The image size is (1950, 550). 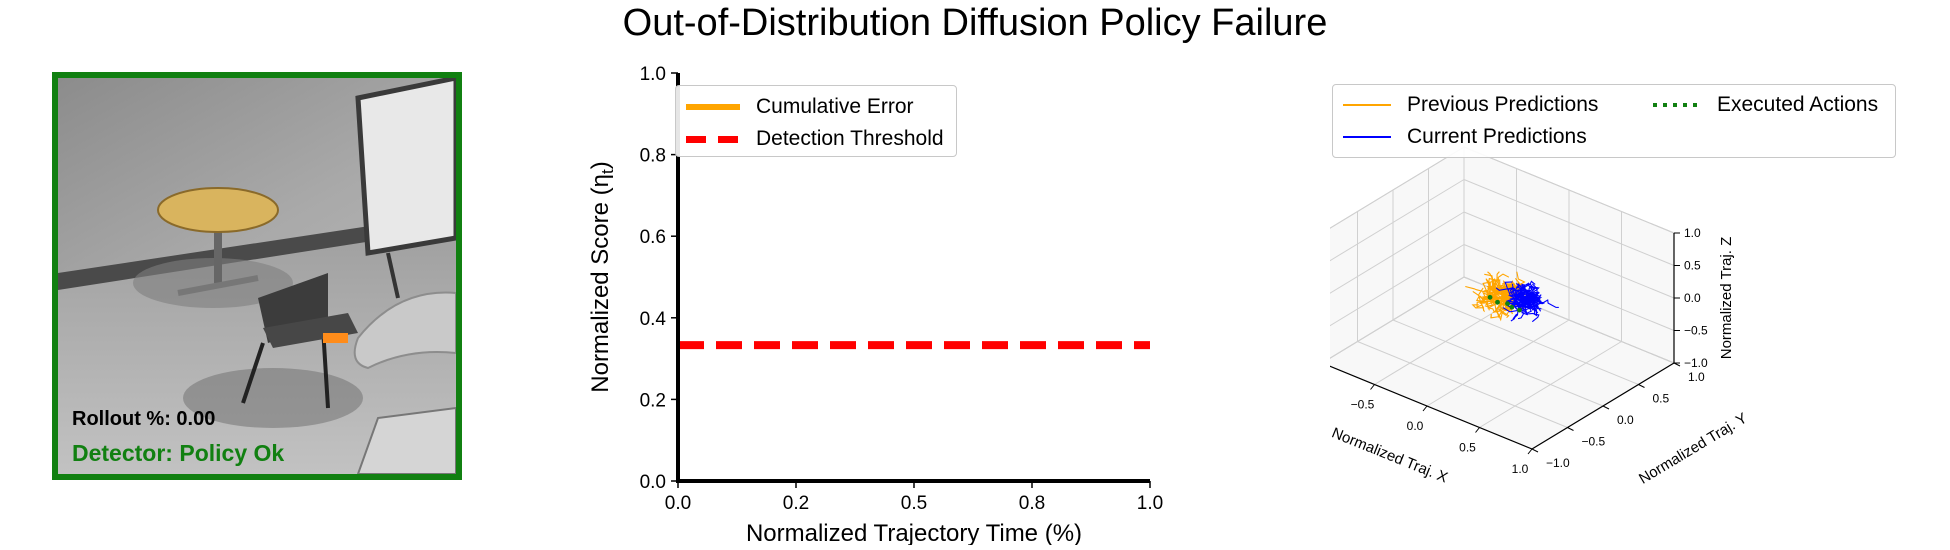 What do you see at coordinates (653, 237) in the screenshot?
I see `y-tick-label: 0.6` at bounding box center [653, 237].